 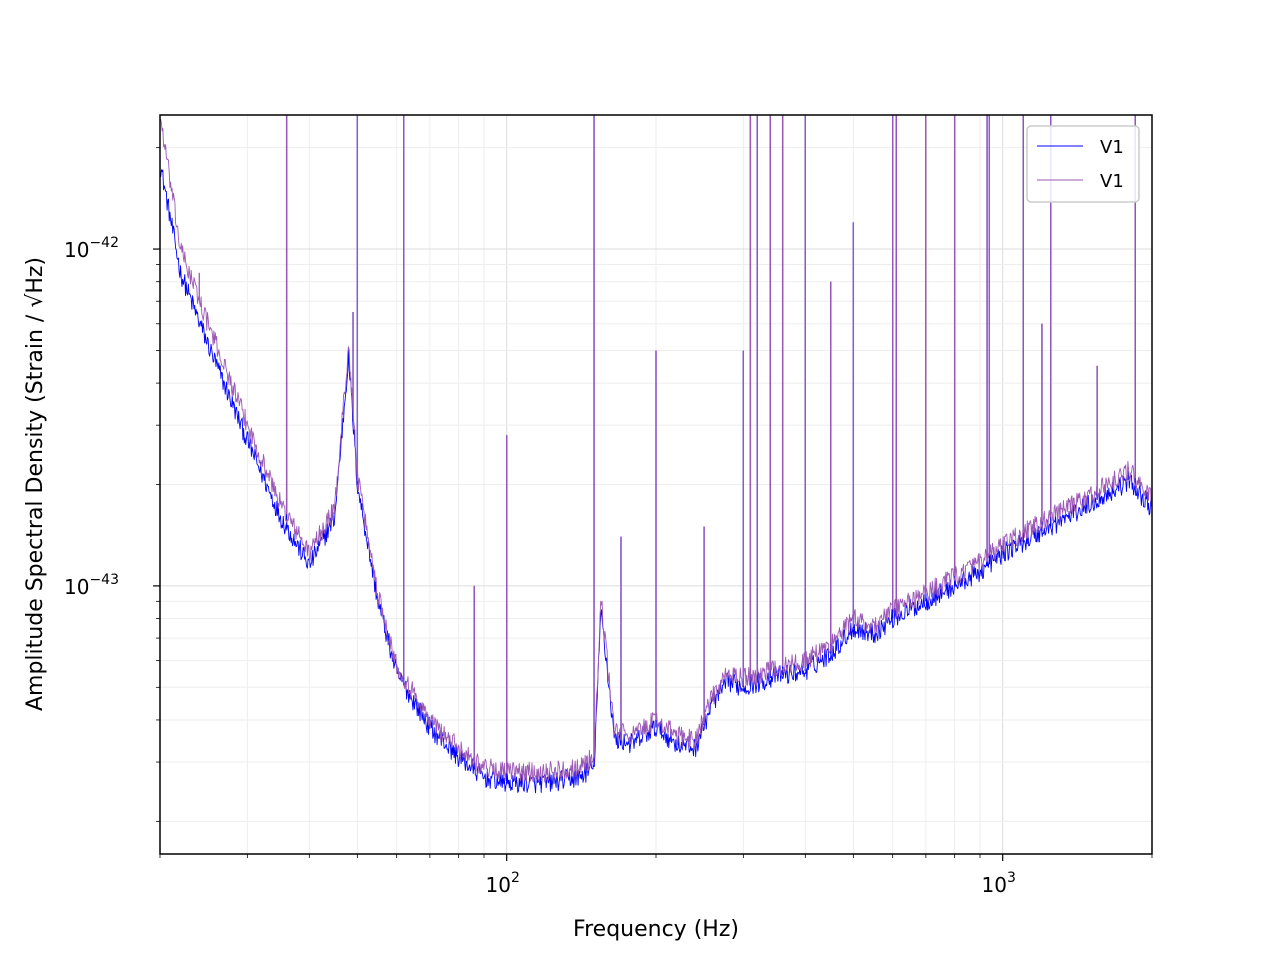 What do you see at coordinates (999, 883) in the screenshot?
I see `x-tick-label: 10³` at bounding box center [999, 883].